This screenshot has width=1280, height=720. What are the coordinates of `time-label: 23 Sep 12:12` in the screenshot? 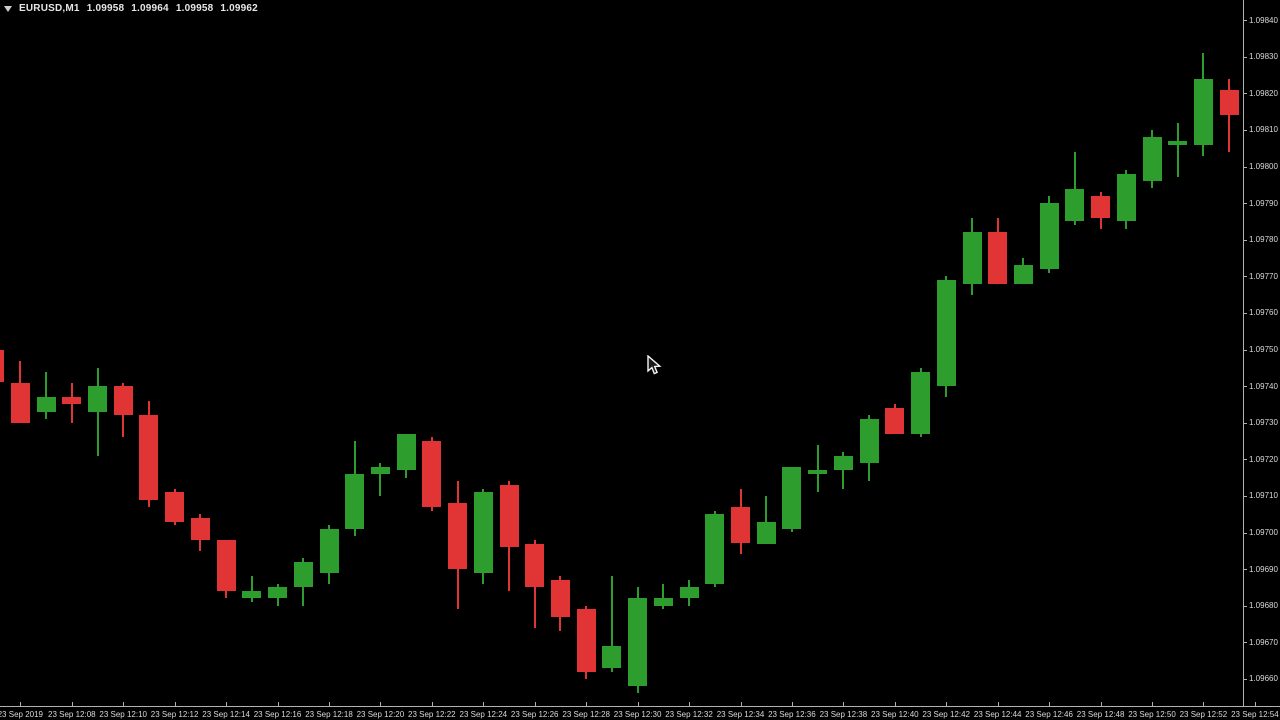 It's located at (174, 714).